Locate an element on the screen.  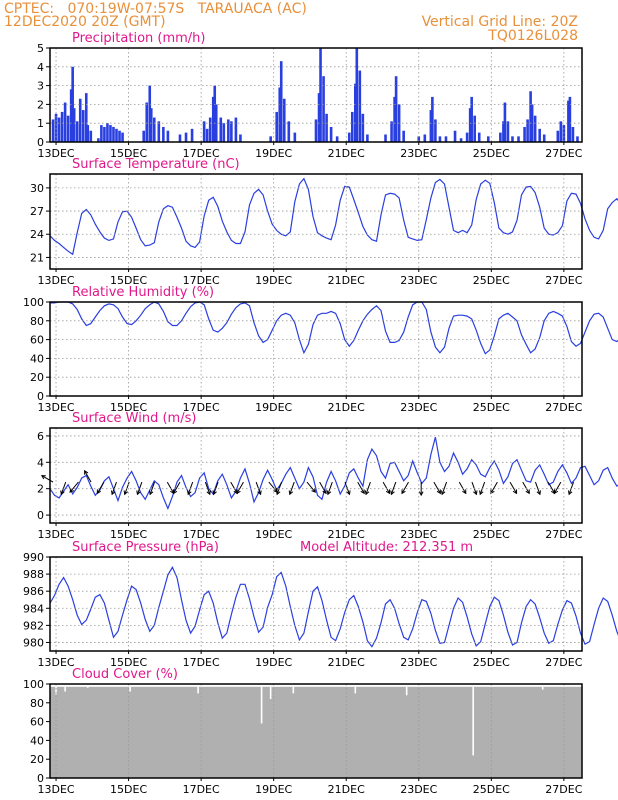
wind-date-6: 25DEC is located at coordinates (491, 534).